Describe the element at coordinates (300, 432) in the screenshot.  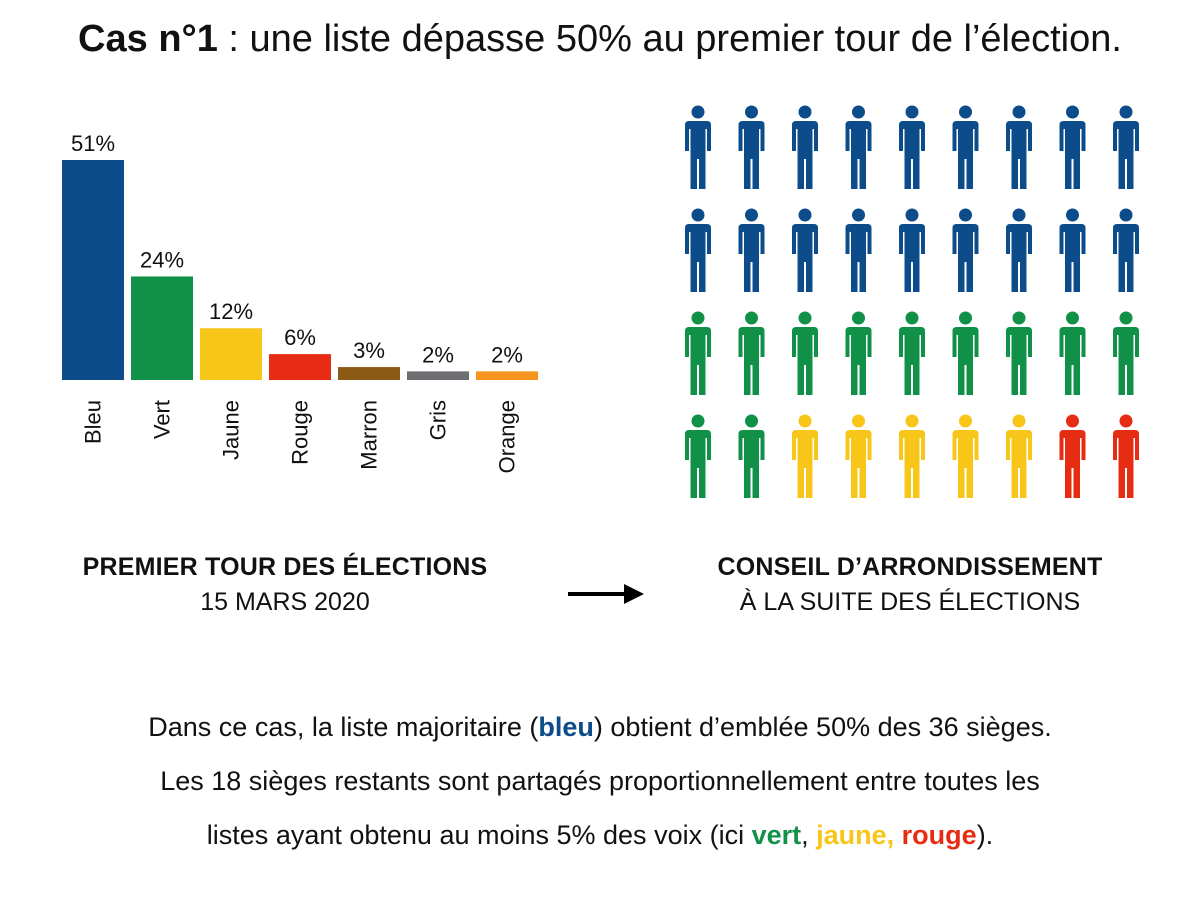
I see `category-label-rouge: Rouge` at that location.